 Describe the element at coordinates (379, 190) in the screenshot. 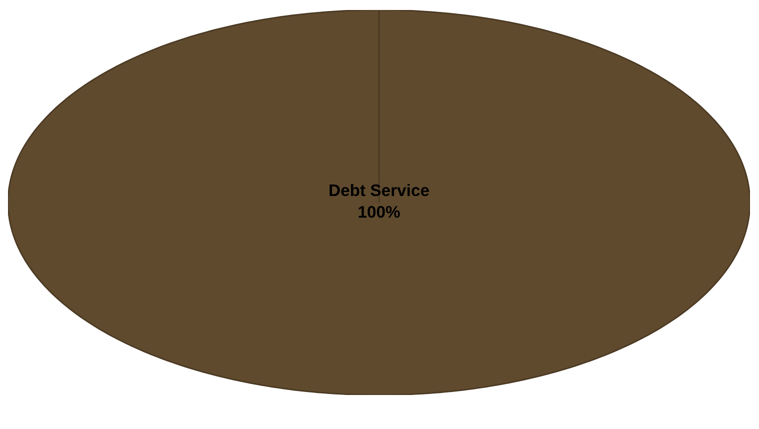

I see `slice-label: Debt Service` at that location.